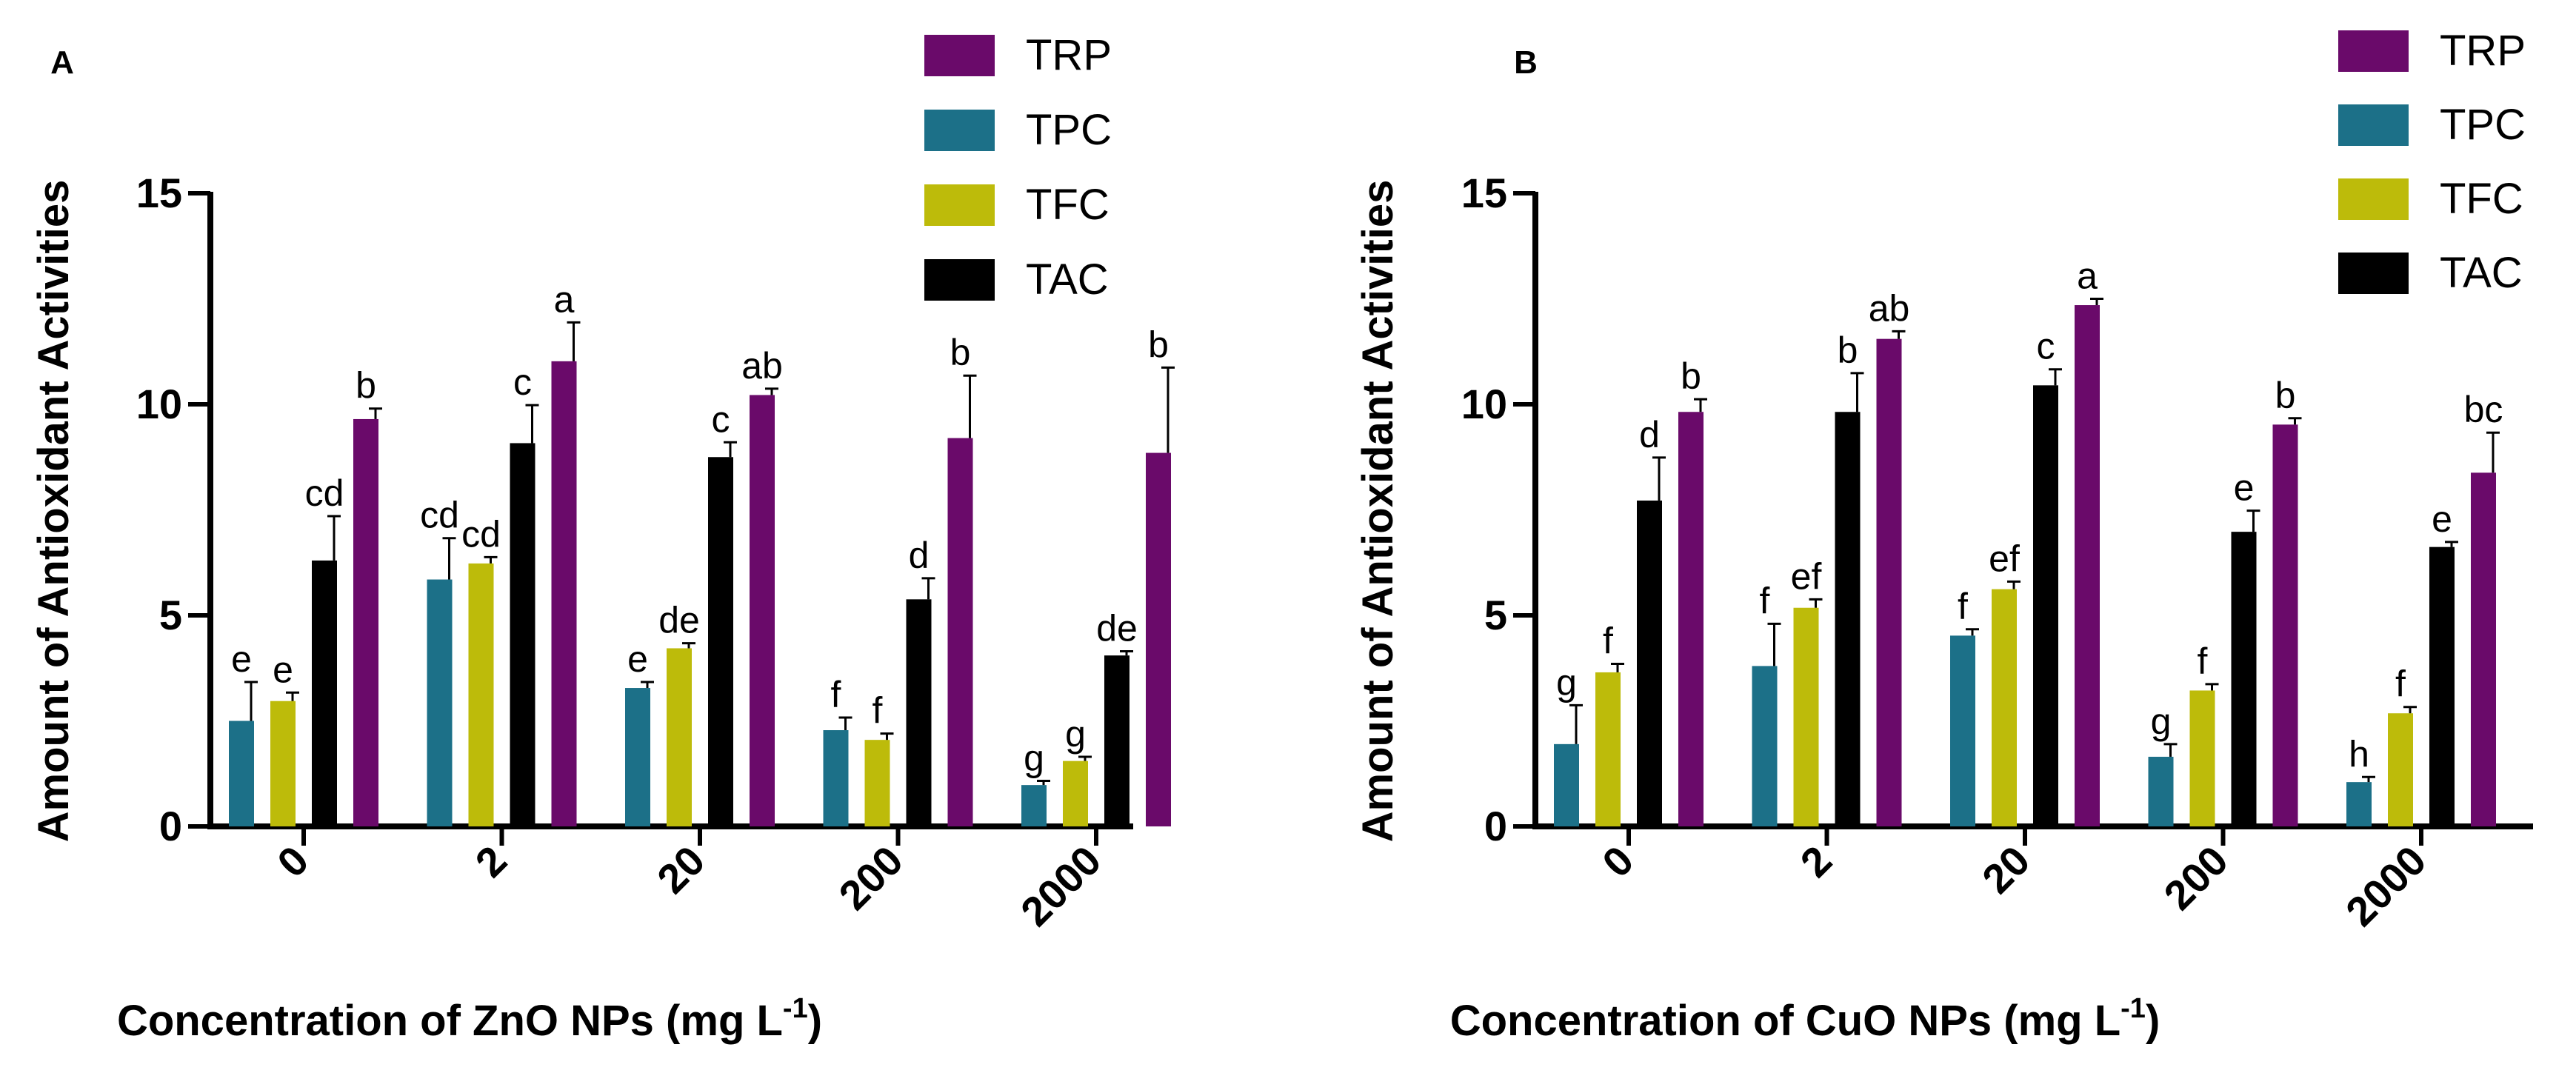  I want to click on panel-a-legend: TRP TPC TFC TAC, so click(1018, 167).